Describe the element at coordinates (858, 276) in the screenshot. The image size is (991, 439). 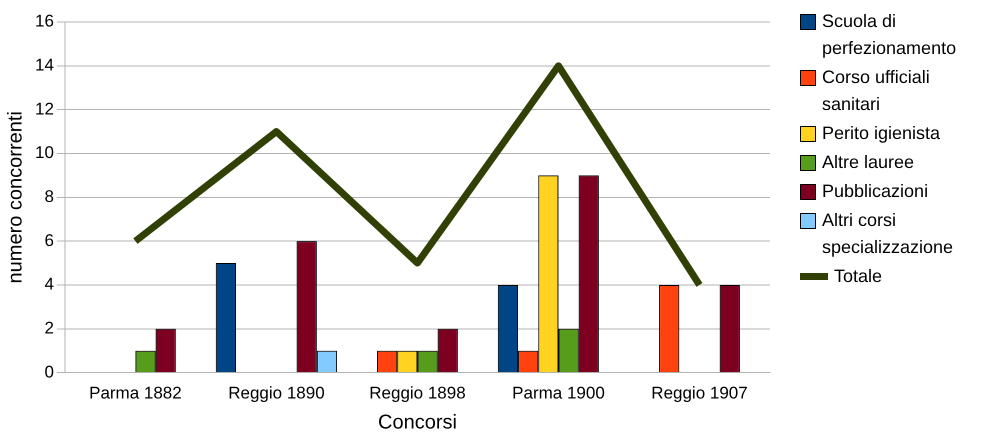
I see `legend-label: Totale` at that location.